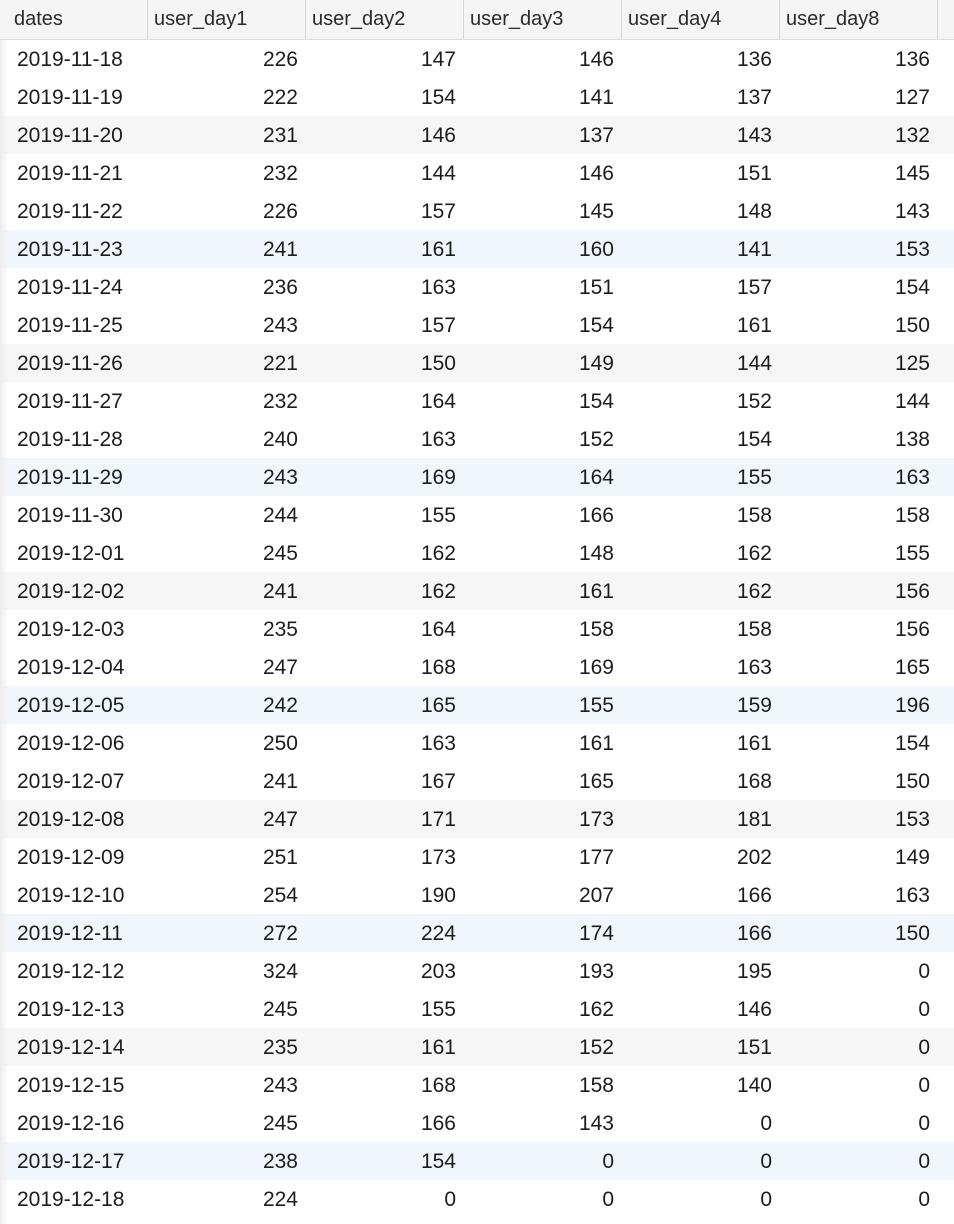  I want to click on cell-dates: 2019-11-27, so click(70, 401).